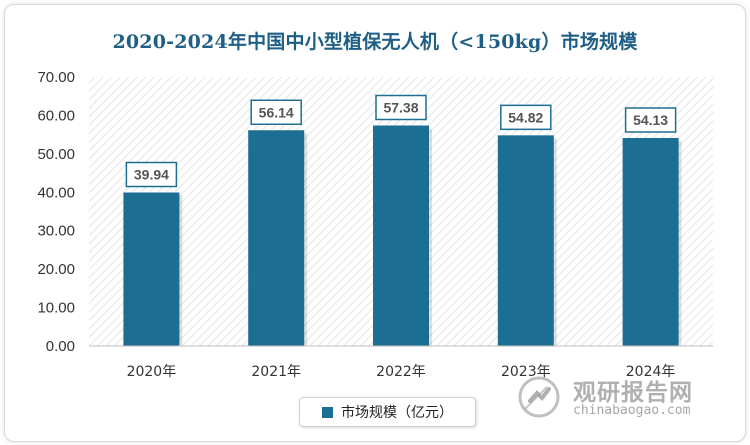 The height and width of the screenshot is (445, 750). Describe the element at coordinates (56, 308) in the screenshot. I see `y-tick-label: 10.00` at that location.